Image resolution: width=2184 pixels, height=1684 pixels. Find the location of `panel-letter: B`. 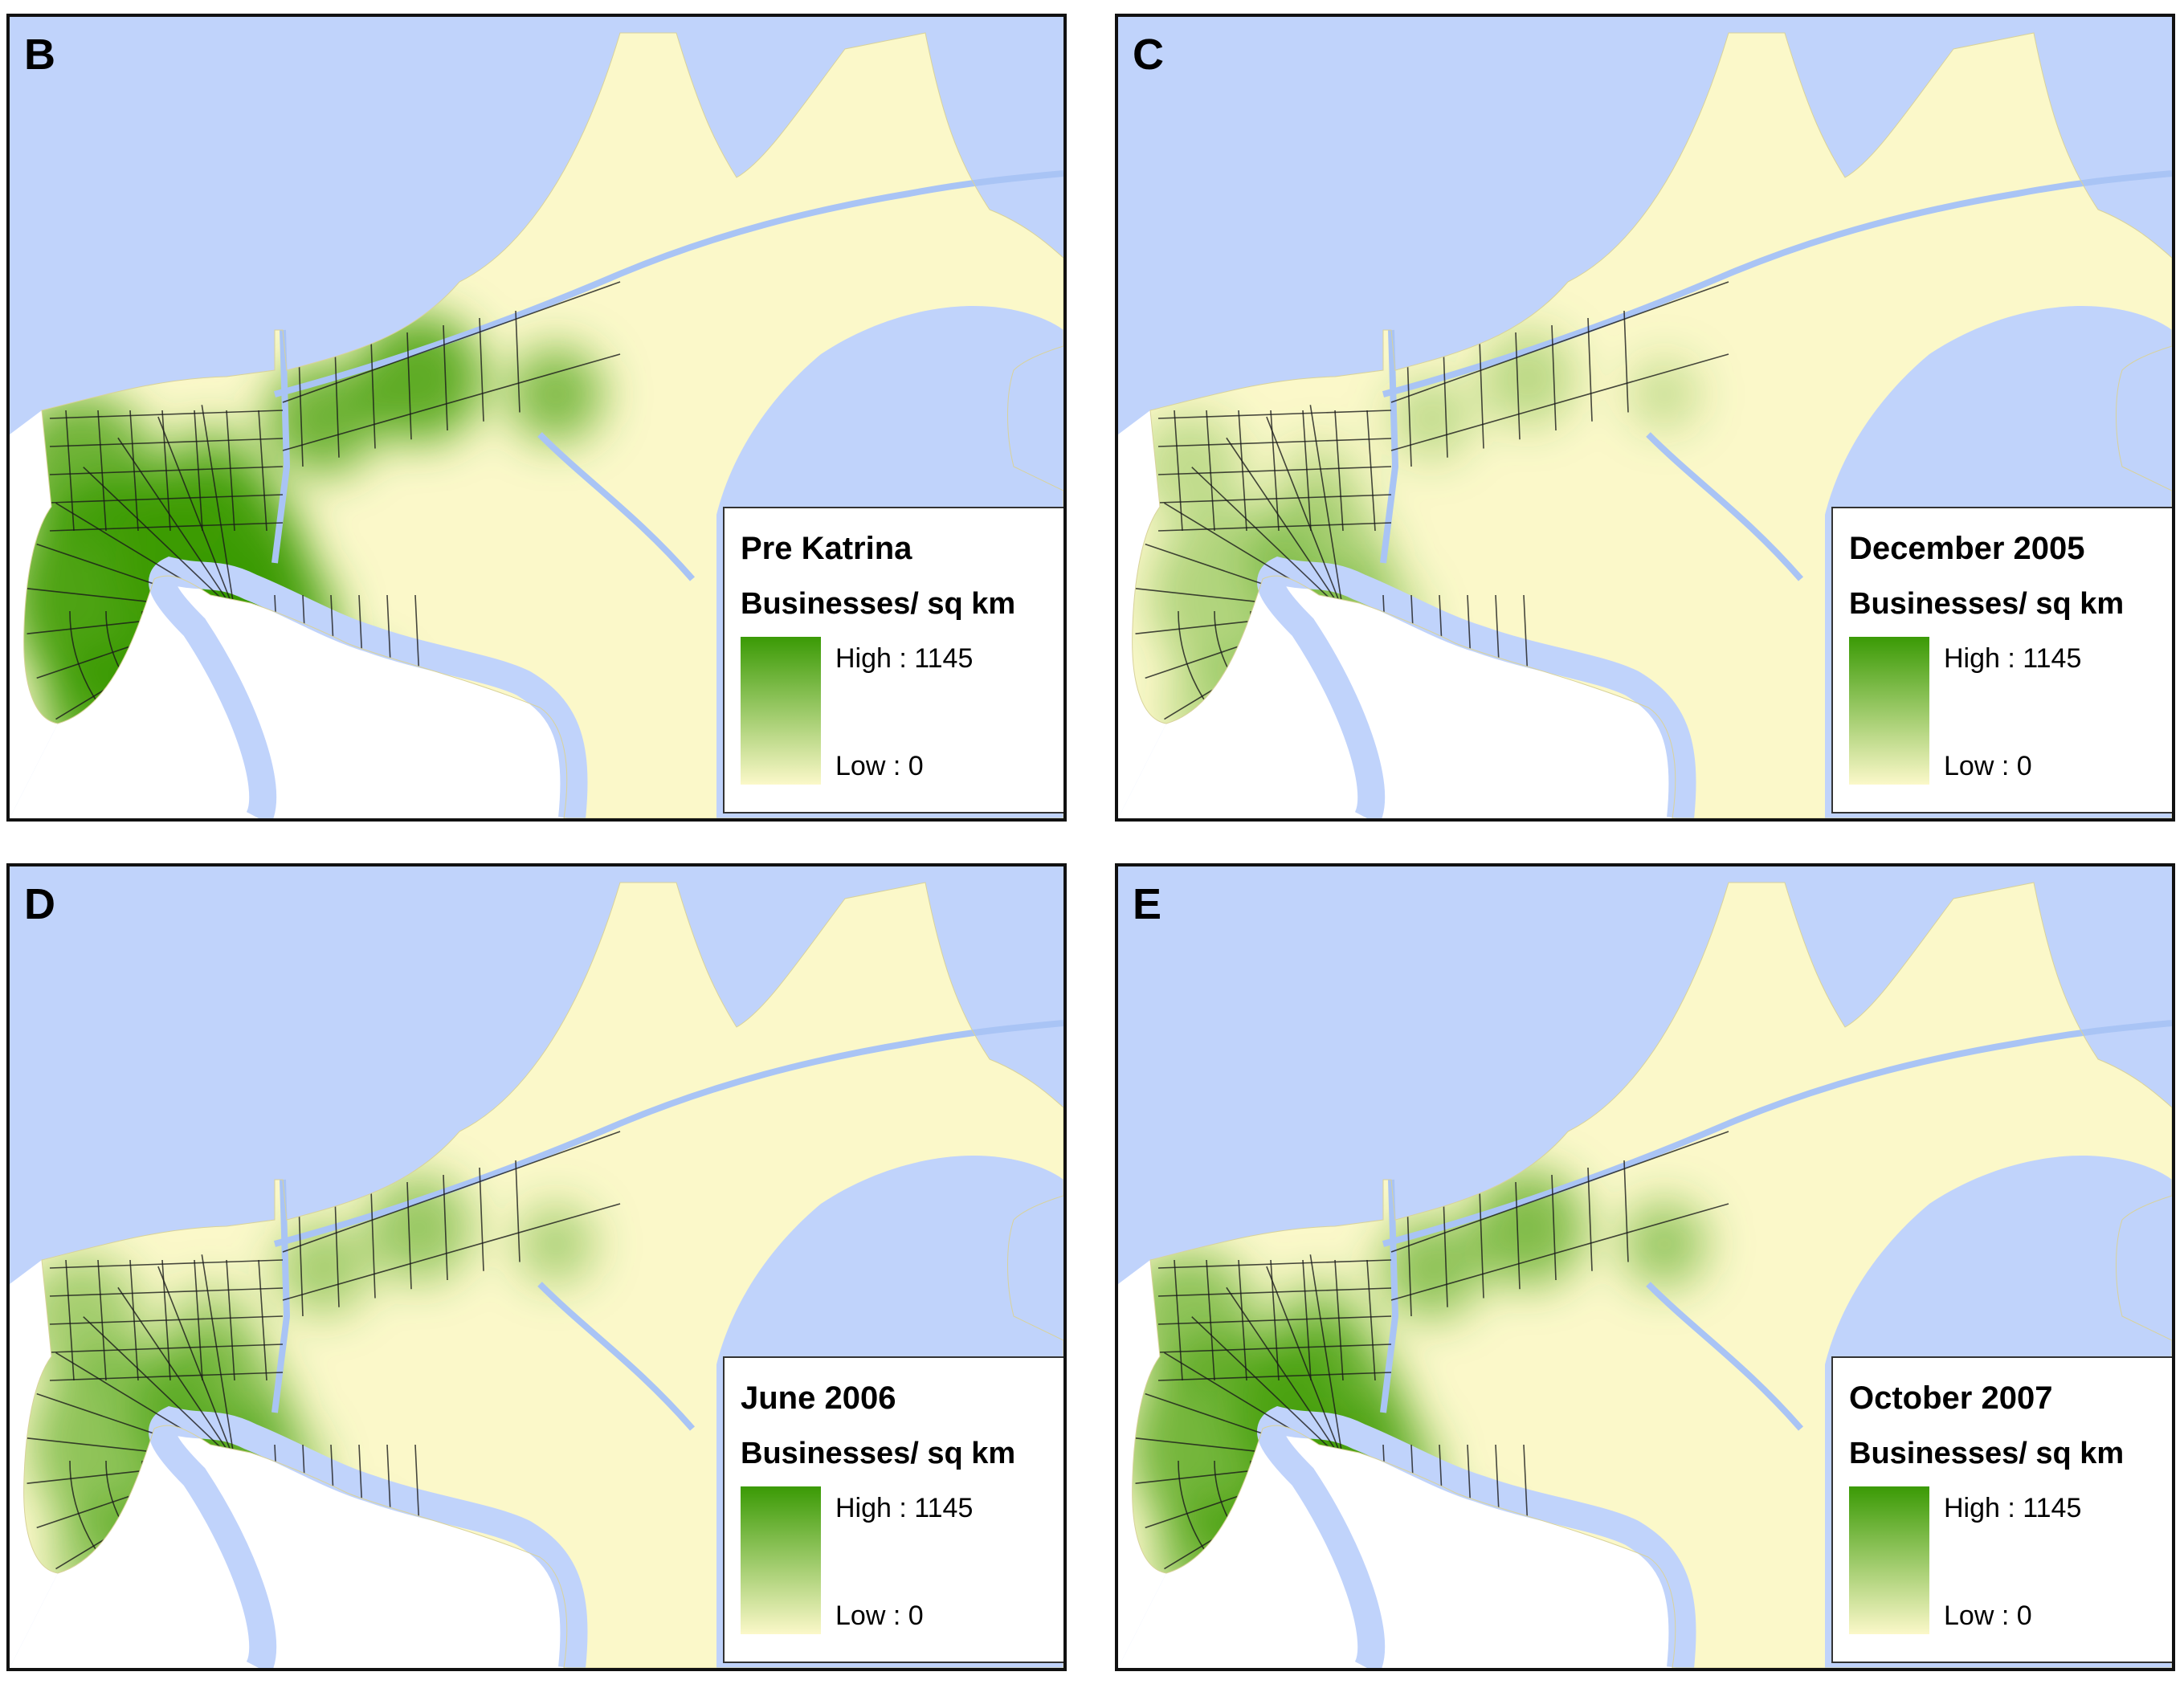

panel-letter: B is located at coordinates (39, 55).